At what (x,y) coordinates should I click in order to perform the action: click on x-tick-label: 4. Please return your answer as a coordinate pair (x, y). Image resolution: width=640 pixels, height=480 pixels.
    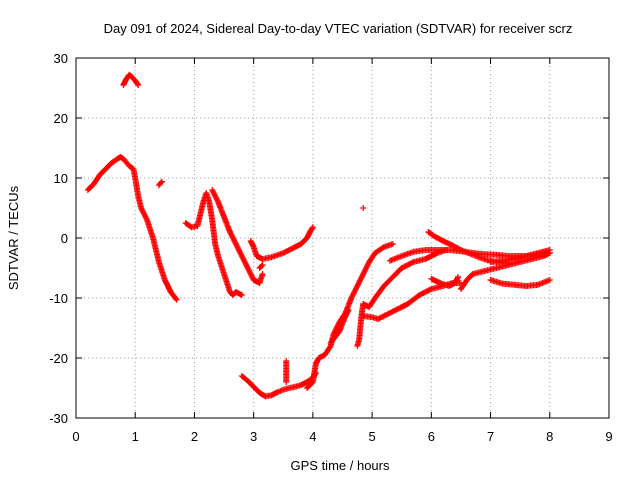
    Looking at the image, I should click on (312, 436).